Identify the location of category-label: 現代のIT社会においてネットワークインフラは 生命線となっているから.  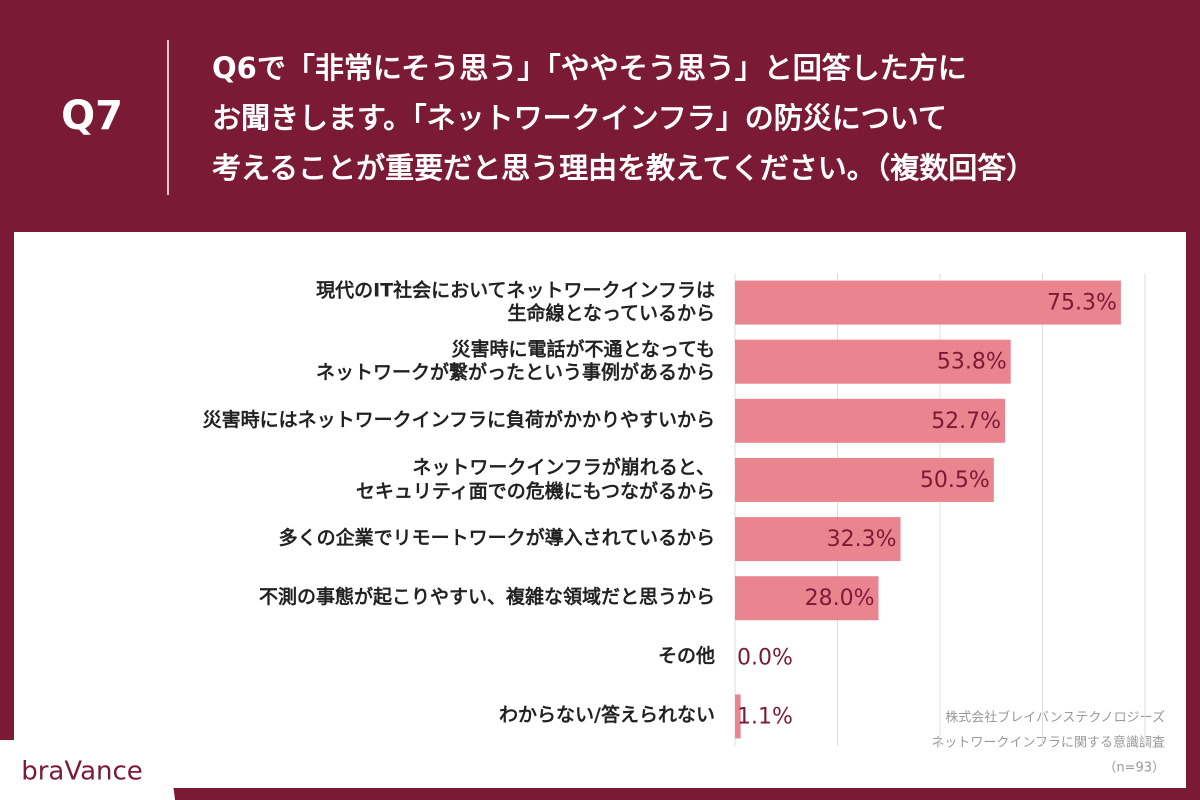
(515, 301).